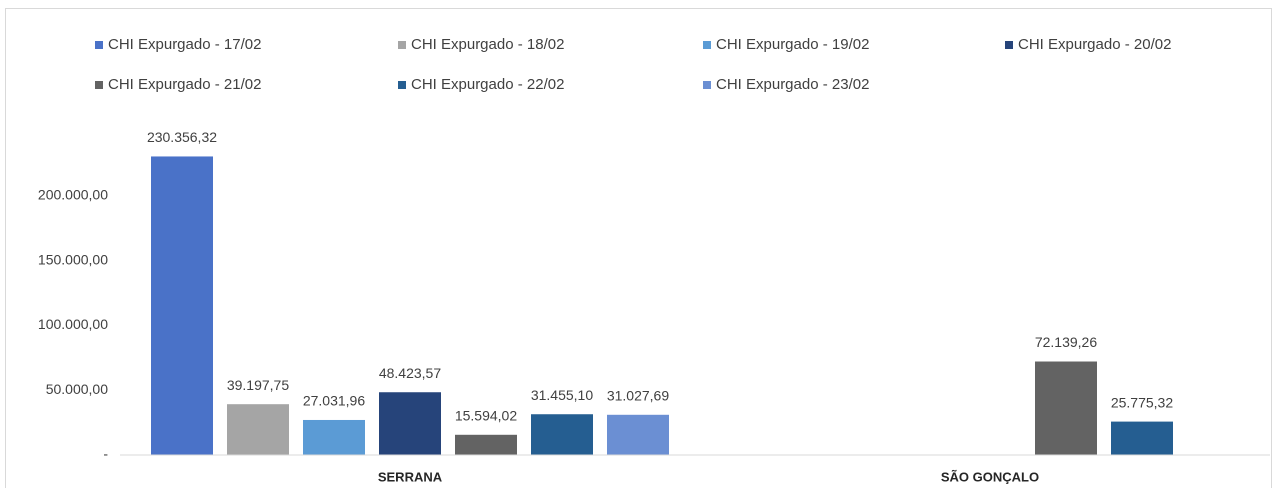  What do you see at coordinates (73, 259) in the screenshot?
I see `y-tick-label: 150.000,00` at bounding box center [73, 259].